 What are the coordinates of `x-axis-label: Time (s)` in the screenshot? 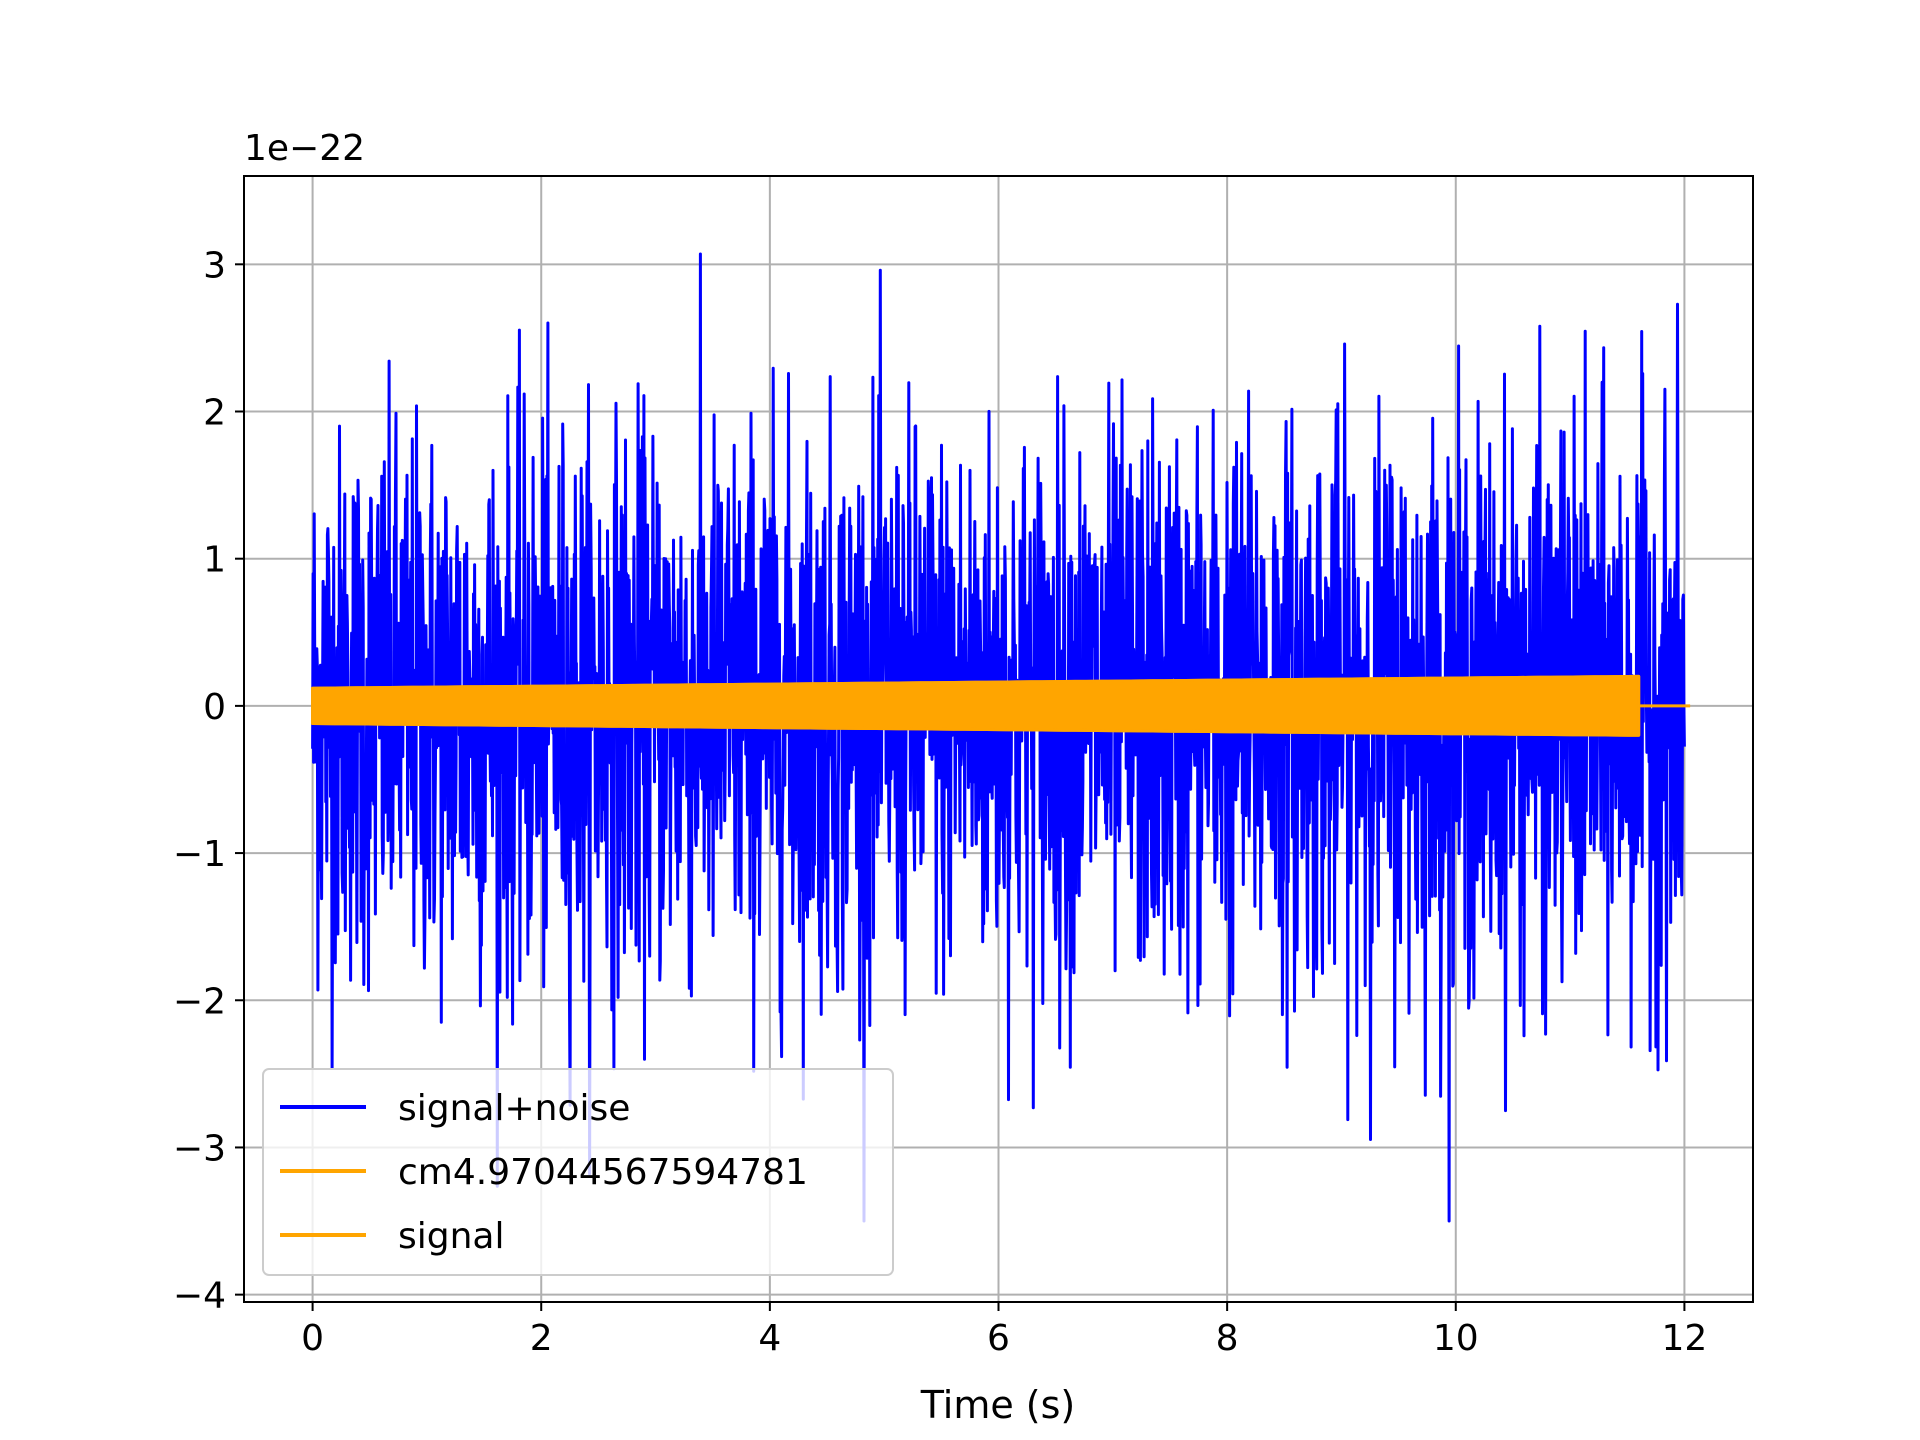 It's located at (998, 1405).